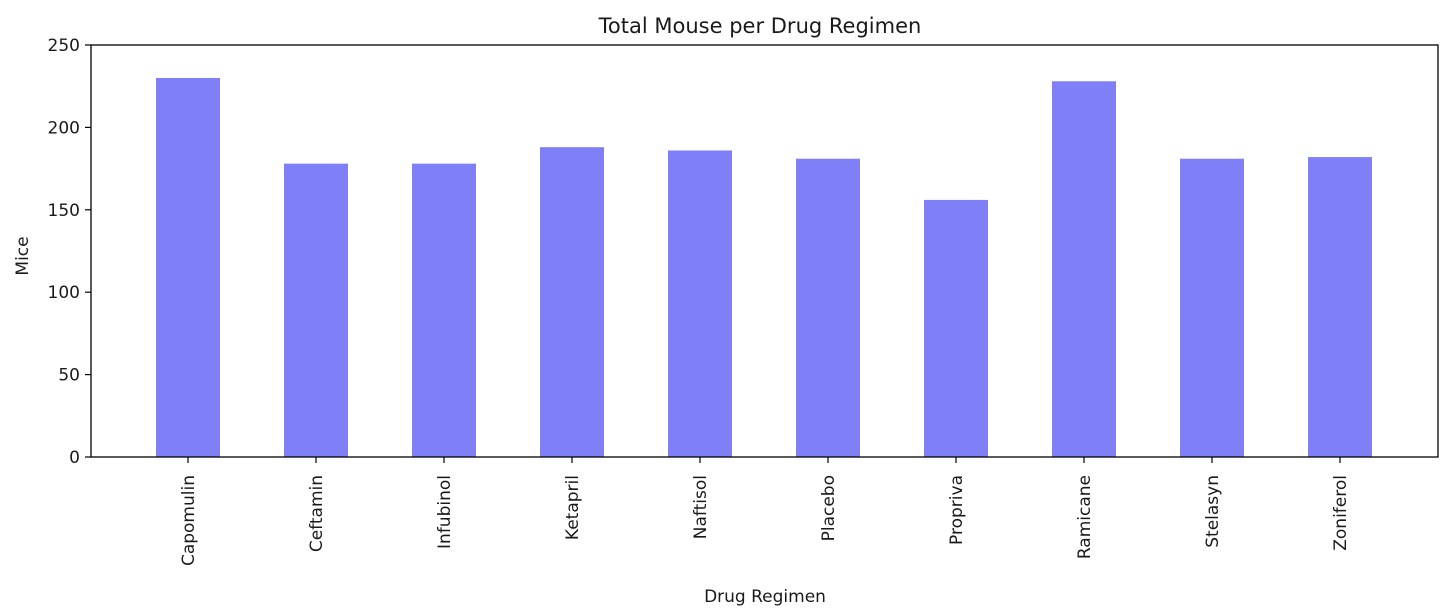 Image resolution: width=1448 pixels, height=616 pixels. What do you see at coordinates (64, 211) in the screenshot?
I see `y-tick-label: 150` at bounding box center [64, 211].